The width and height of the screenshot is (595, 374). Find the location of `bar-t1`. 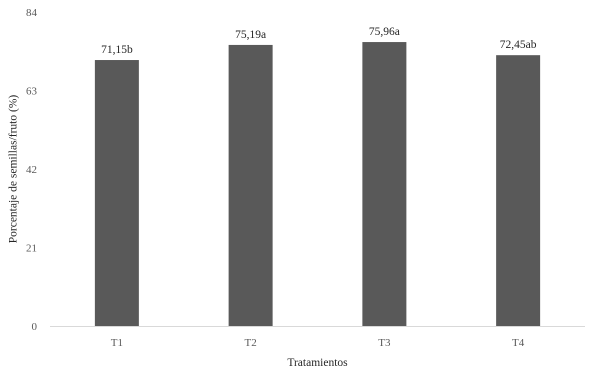

bar-t1 is located at coordinates (116, 193).